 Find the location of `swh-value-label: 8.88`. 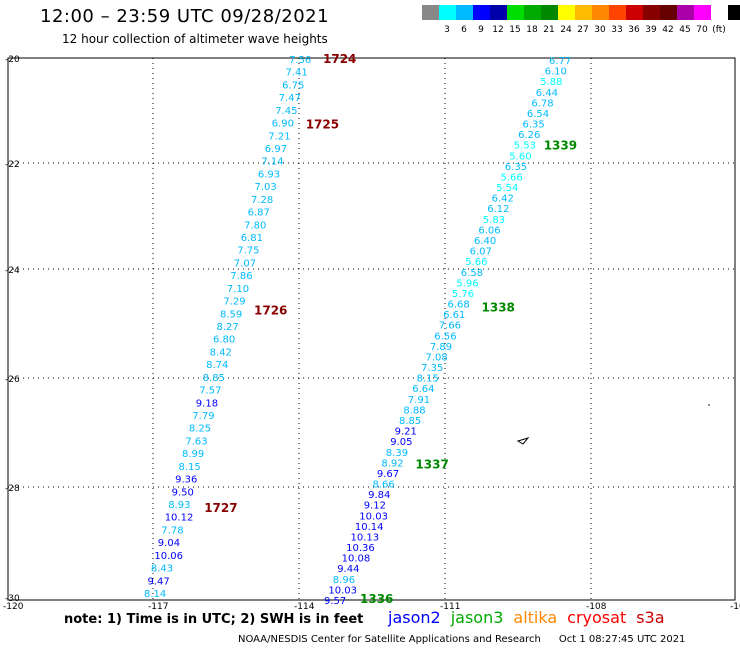

swh-value-label: 8.88 is located at coordinates (414, 410).